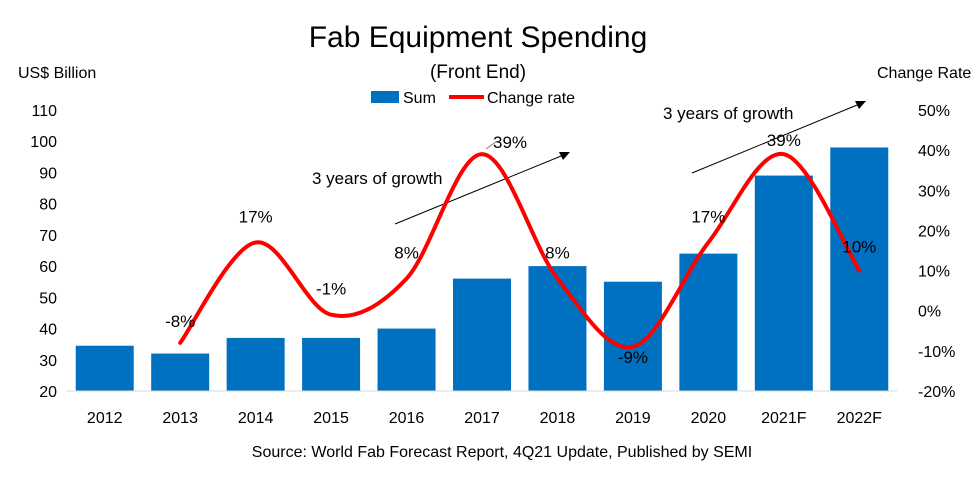  What do you see at coordinates (256, 418) in the screenshot?
I see `x-tick-label-2014: 2014` at bounding box center [256, 418].